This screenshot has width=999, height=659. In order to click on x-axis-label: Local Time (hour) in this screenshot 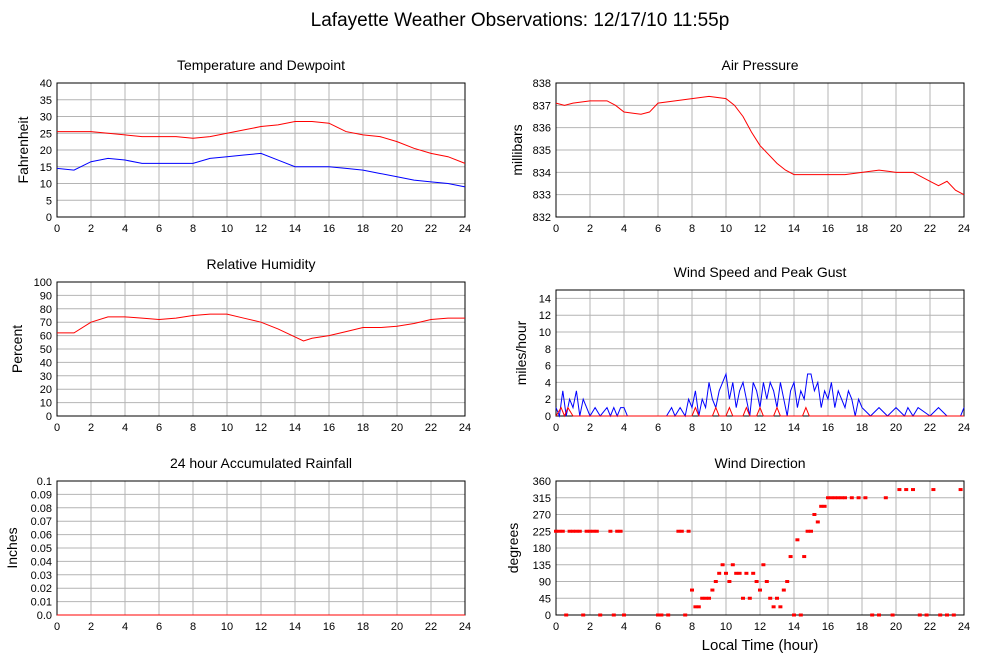, I will do `click(760, 645)`.